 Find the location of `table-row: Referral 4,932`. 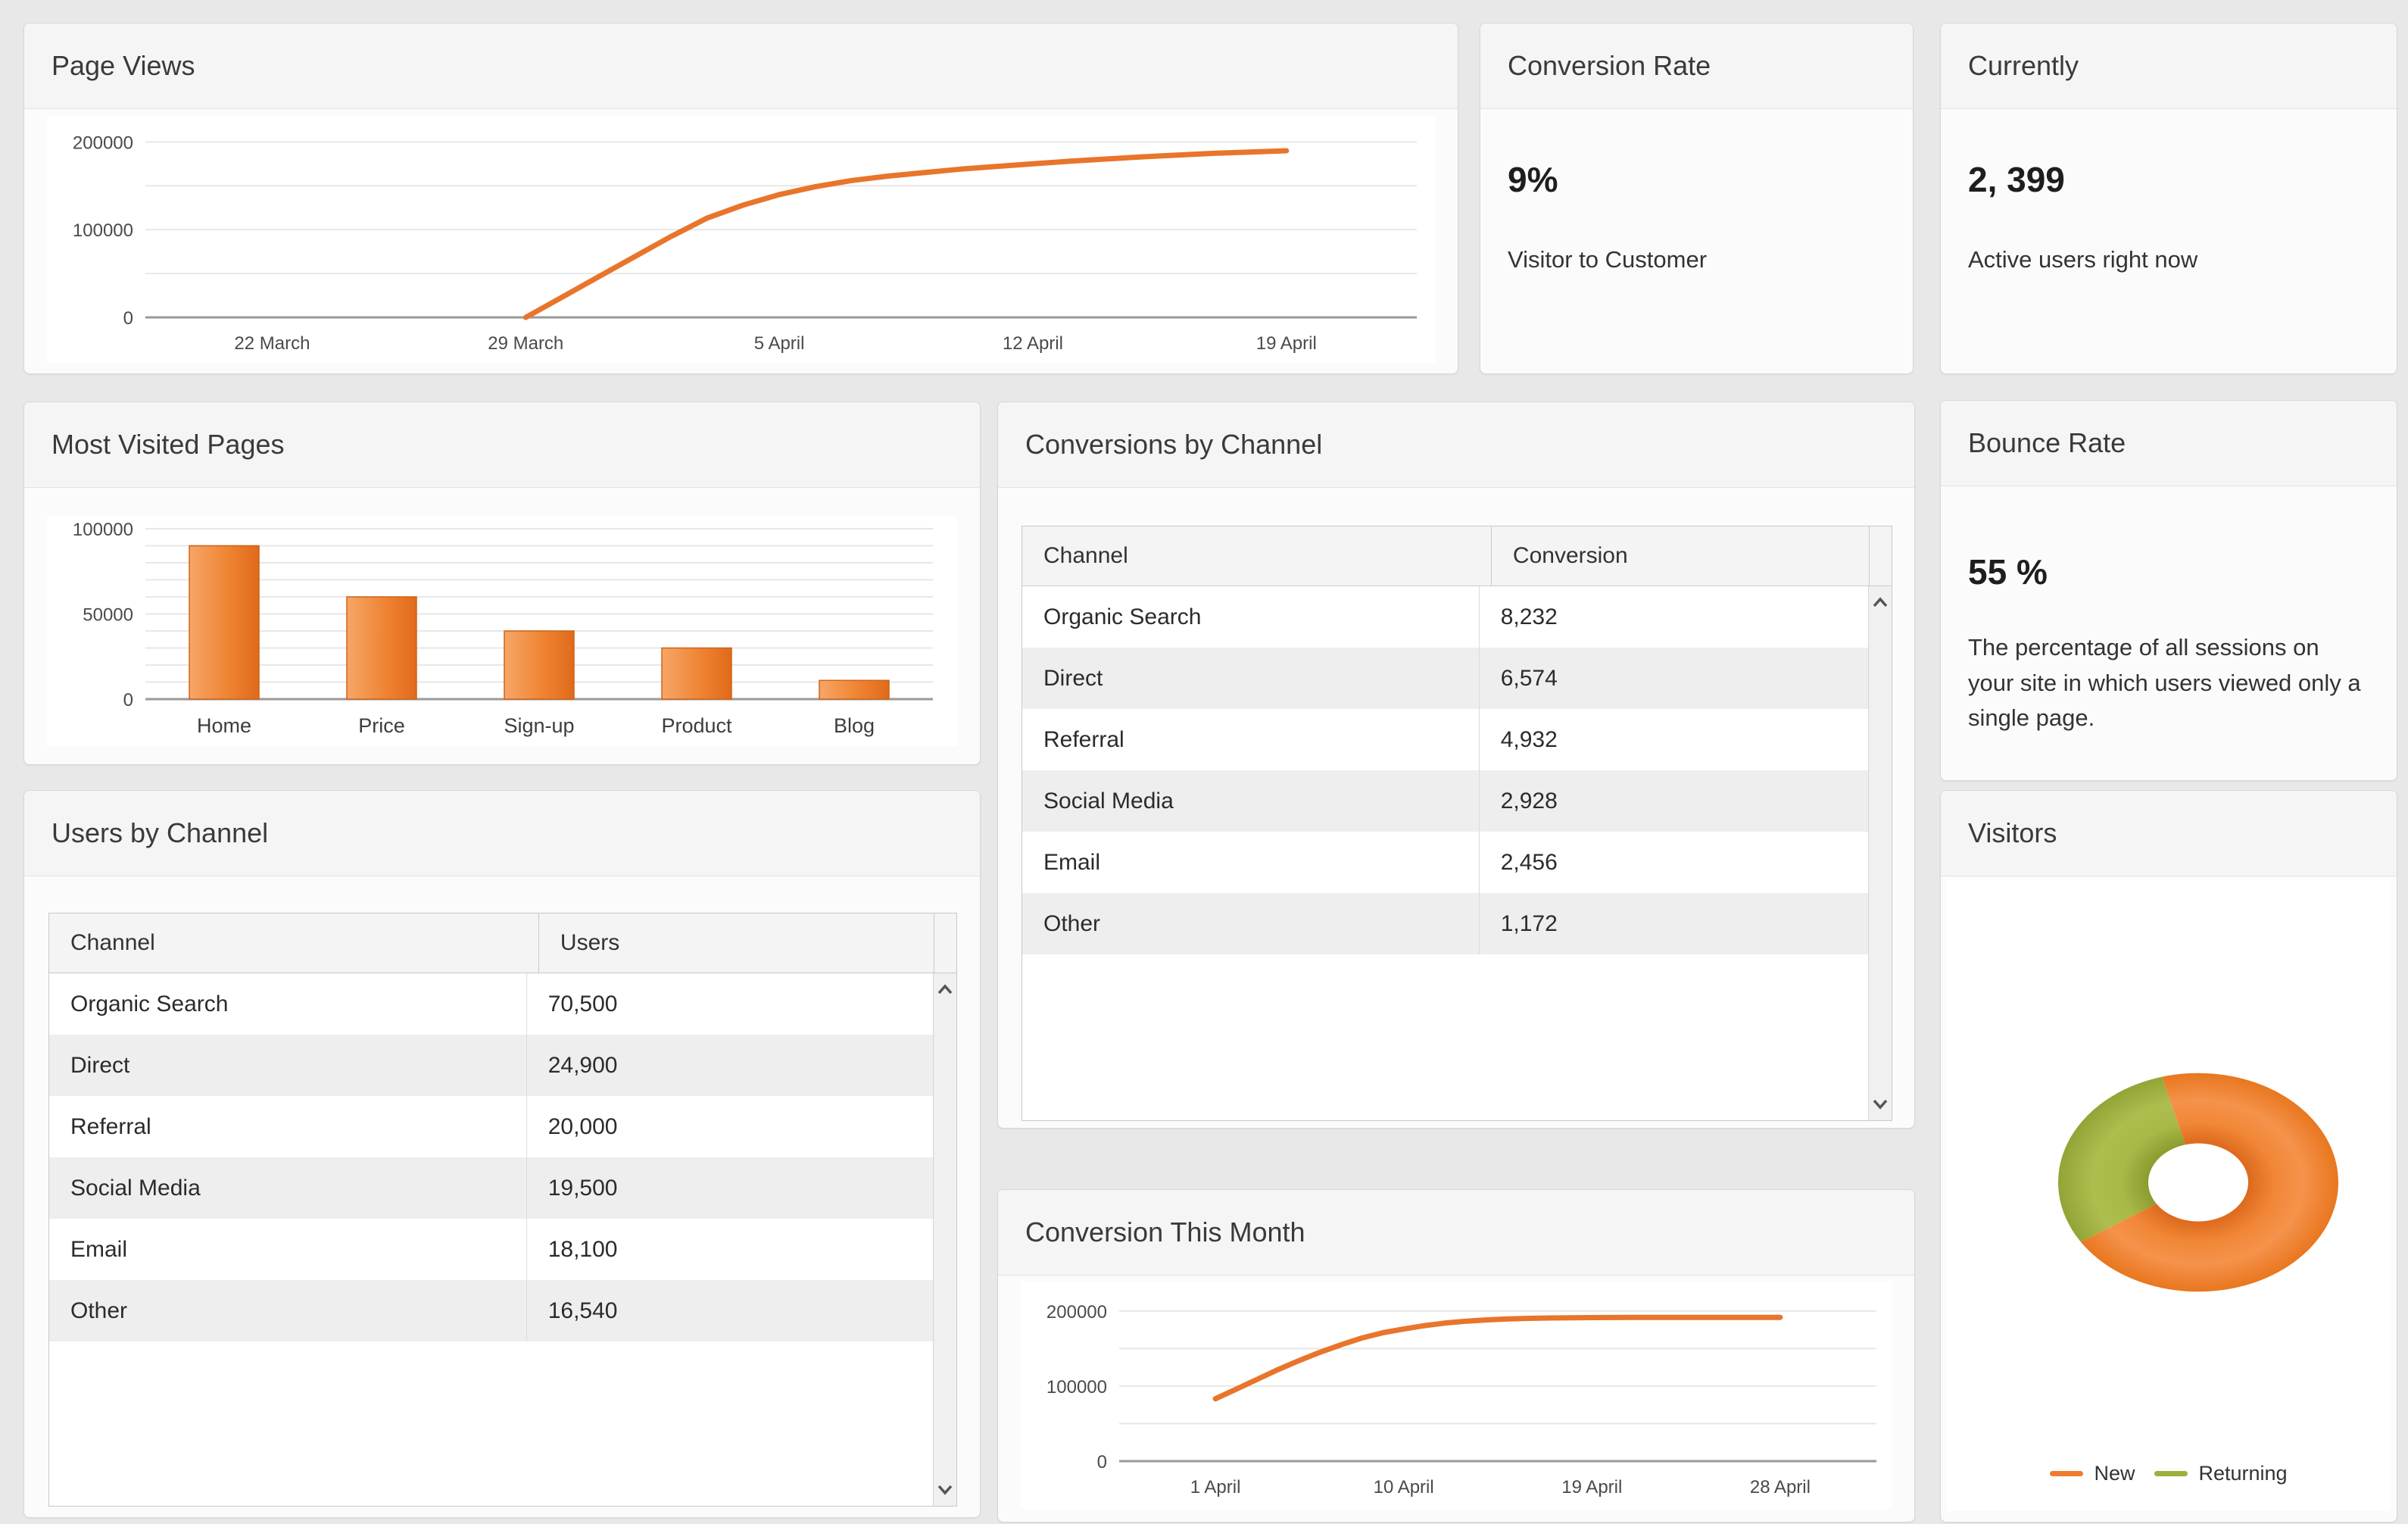

table-row: Referral 4,932 is located at coordinates (1445, 739).